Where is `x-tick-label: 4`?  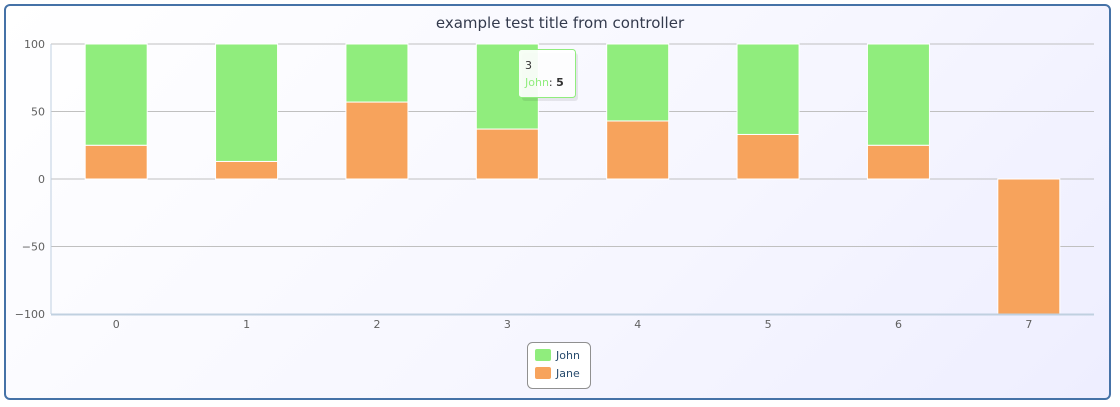 x-tick-label: 4 is located at coordinates (637, 324).